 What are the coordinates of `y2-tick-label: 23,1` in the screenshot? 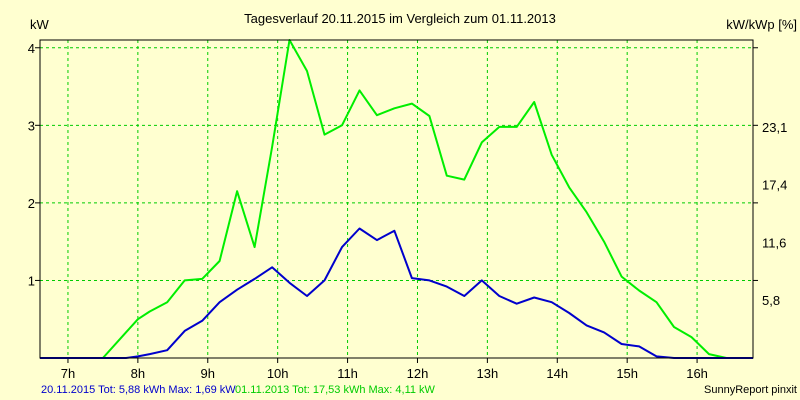 It's located at (774, 127).